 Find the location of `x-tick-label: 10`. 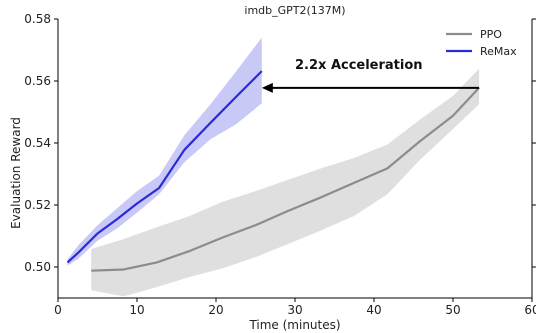

x-tick-label: 10 is located at coordinates (136, 310).